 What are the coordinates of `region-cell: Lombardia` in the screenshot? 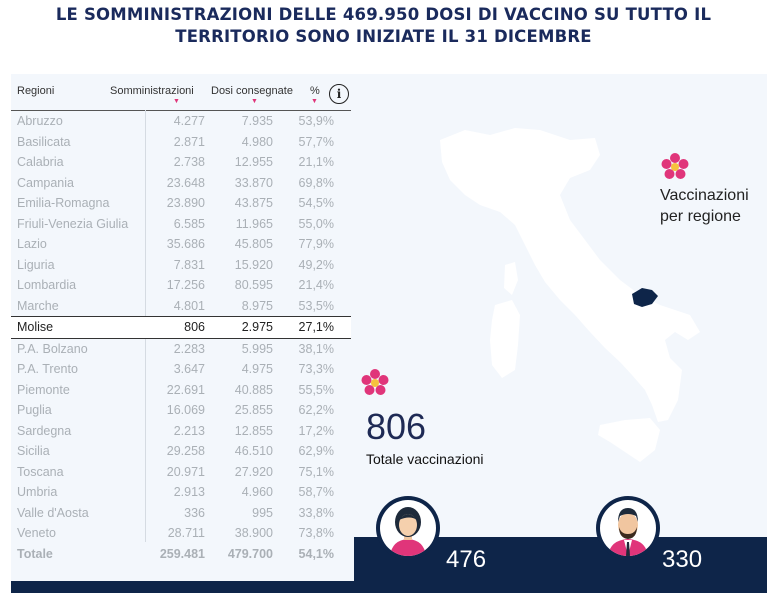 It's located at (47, 285).